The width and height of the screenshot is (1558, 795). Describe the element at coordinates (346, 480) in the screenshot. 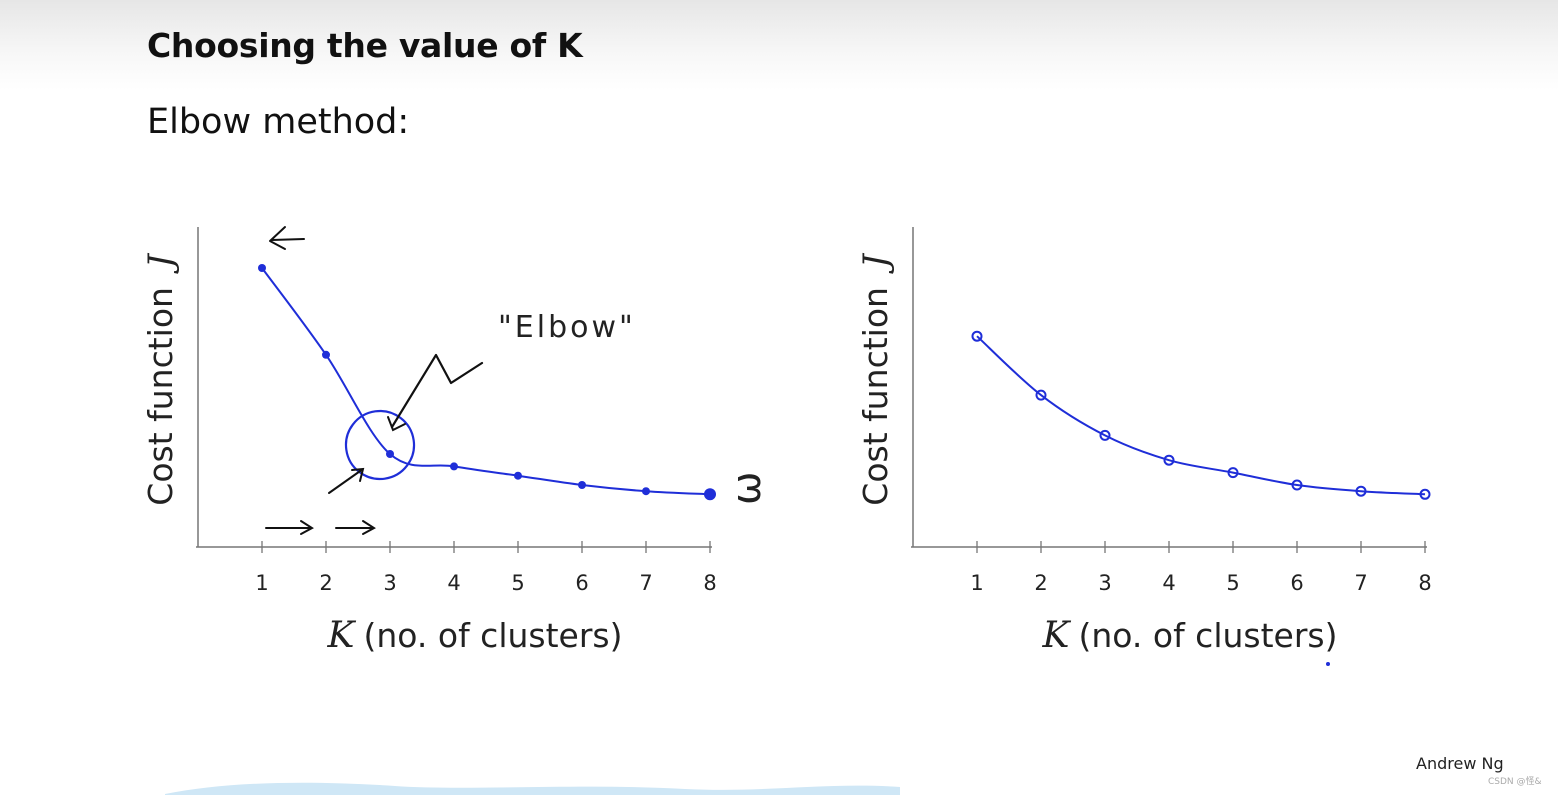

I see `lower-arrow-annotation` at that location.